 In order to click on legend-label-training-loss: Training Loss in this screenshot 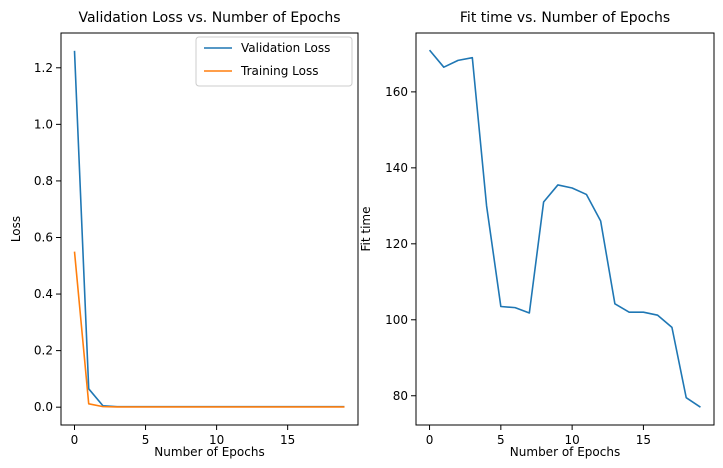, I will do `click(279, 71)`.